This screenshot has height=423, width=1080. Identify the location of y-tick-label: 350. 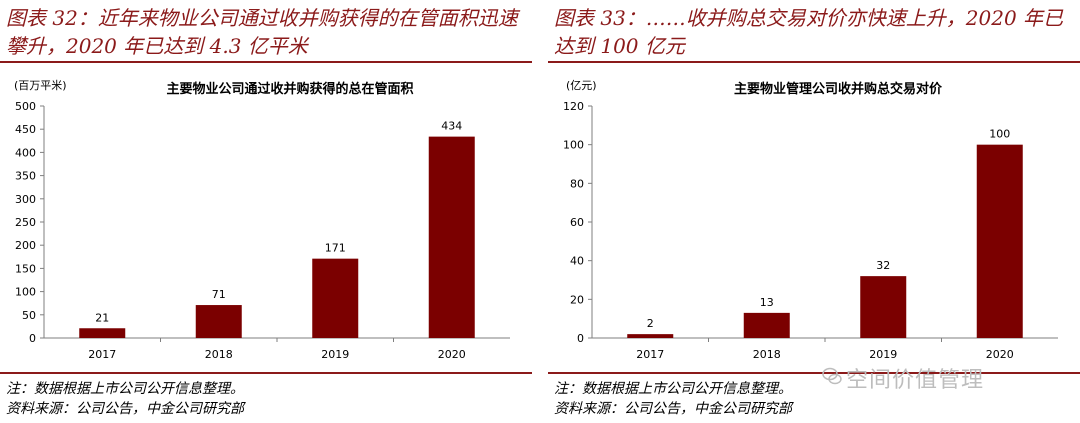
(25, 176).